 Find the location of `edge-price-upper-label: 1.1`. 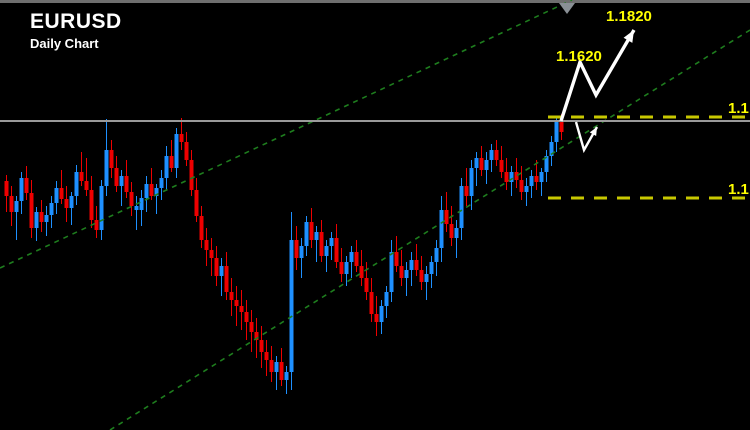

edge-price-upper-label: 1.1 is located at coordinates (738, 108).